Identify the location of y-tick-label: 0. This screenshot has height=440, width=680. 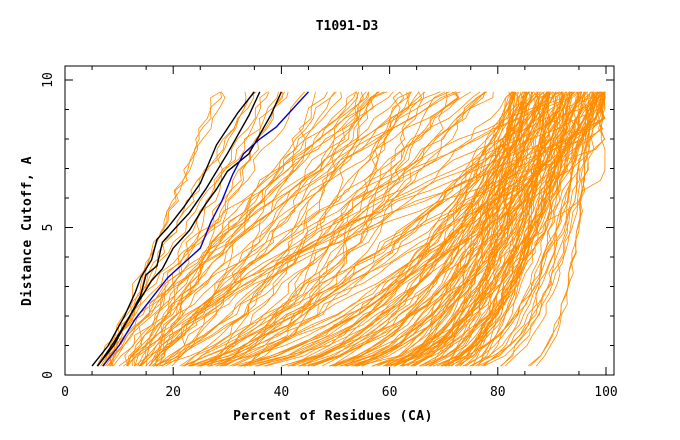
(48, 375).